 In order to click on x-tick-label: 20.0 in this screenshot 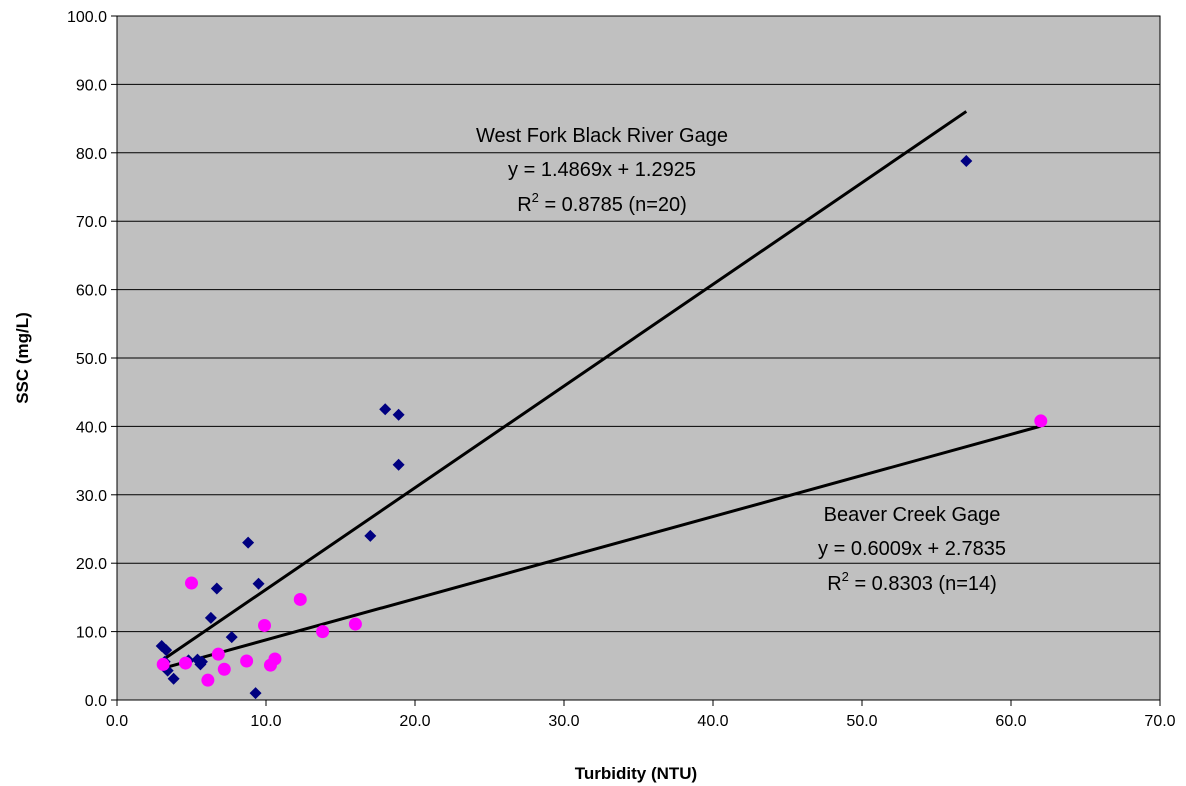, I will do `click(414, 721)`.